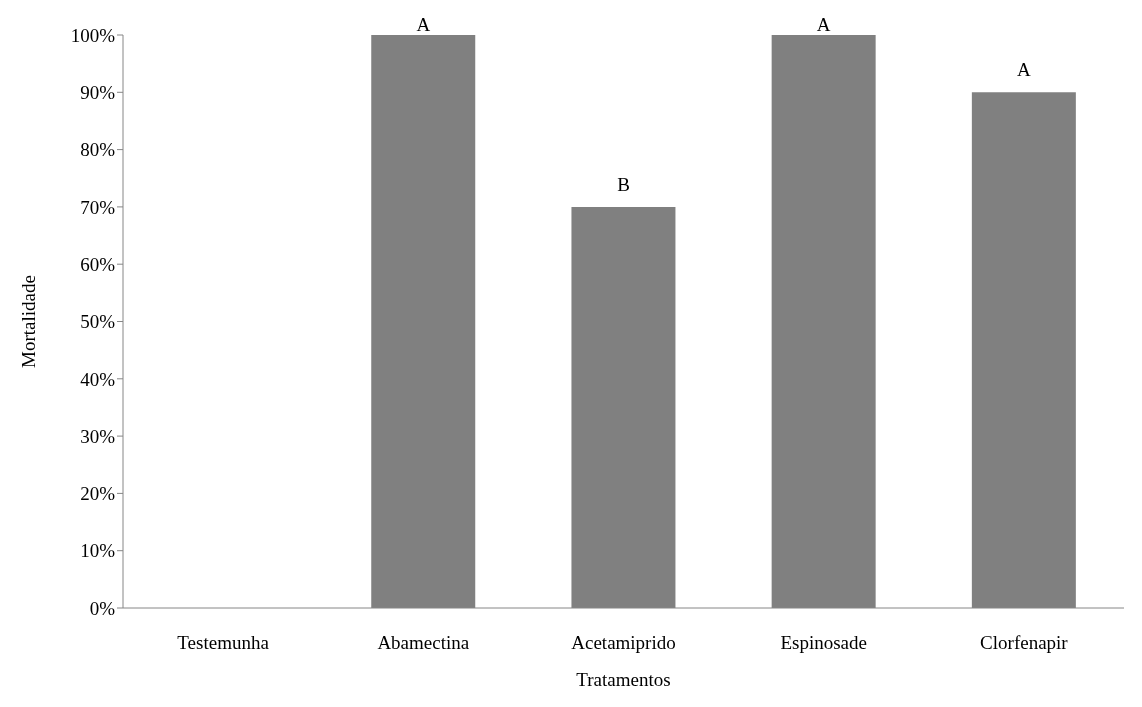 The width and height of the screenshot is (1142, 707). I want to click on y-tick-label: 60%, so click(98, 264).